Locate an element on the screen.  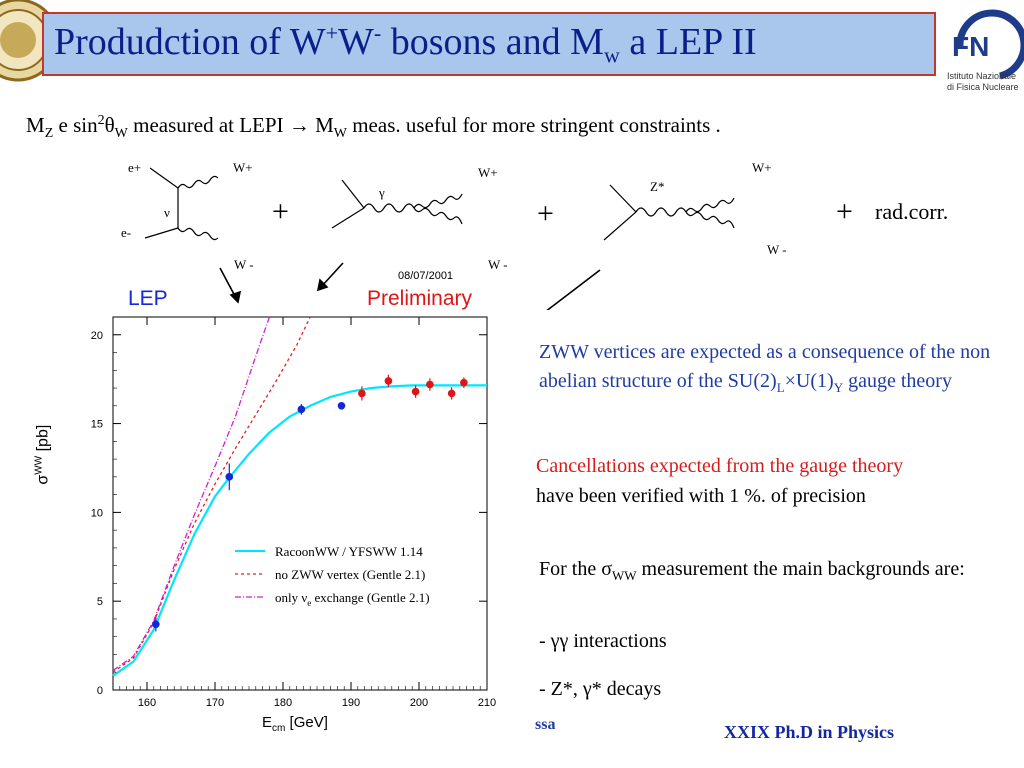
background-item-2: - Z*, γ* decays is located at coordinates (600, 689).